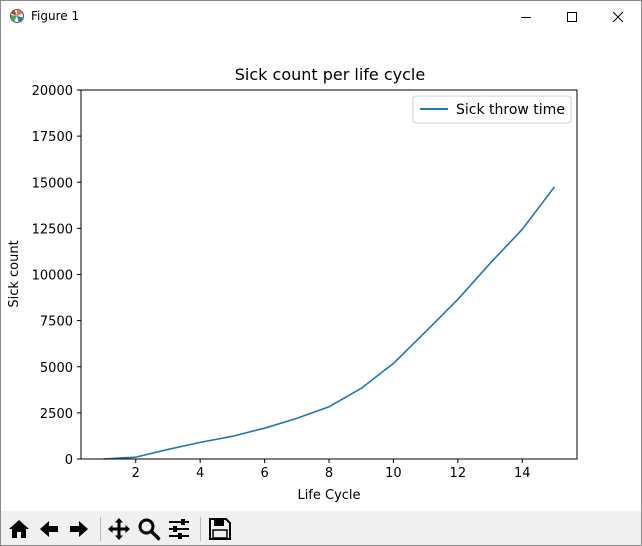  What do you see at coordinates (52, 276) in the screenshot?
I see `y-tick-label: 10000` at bounding box center [52, 276].